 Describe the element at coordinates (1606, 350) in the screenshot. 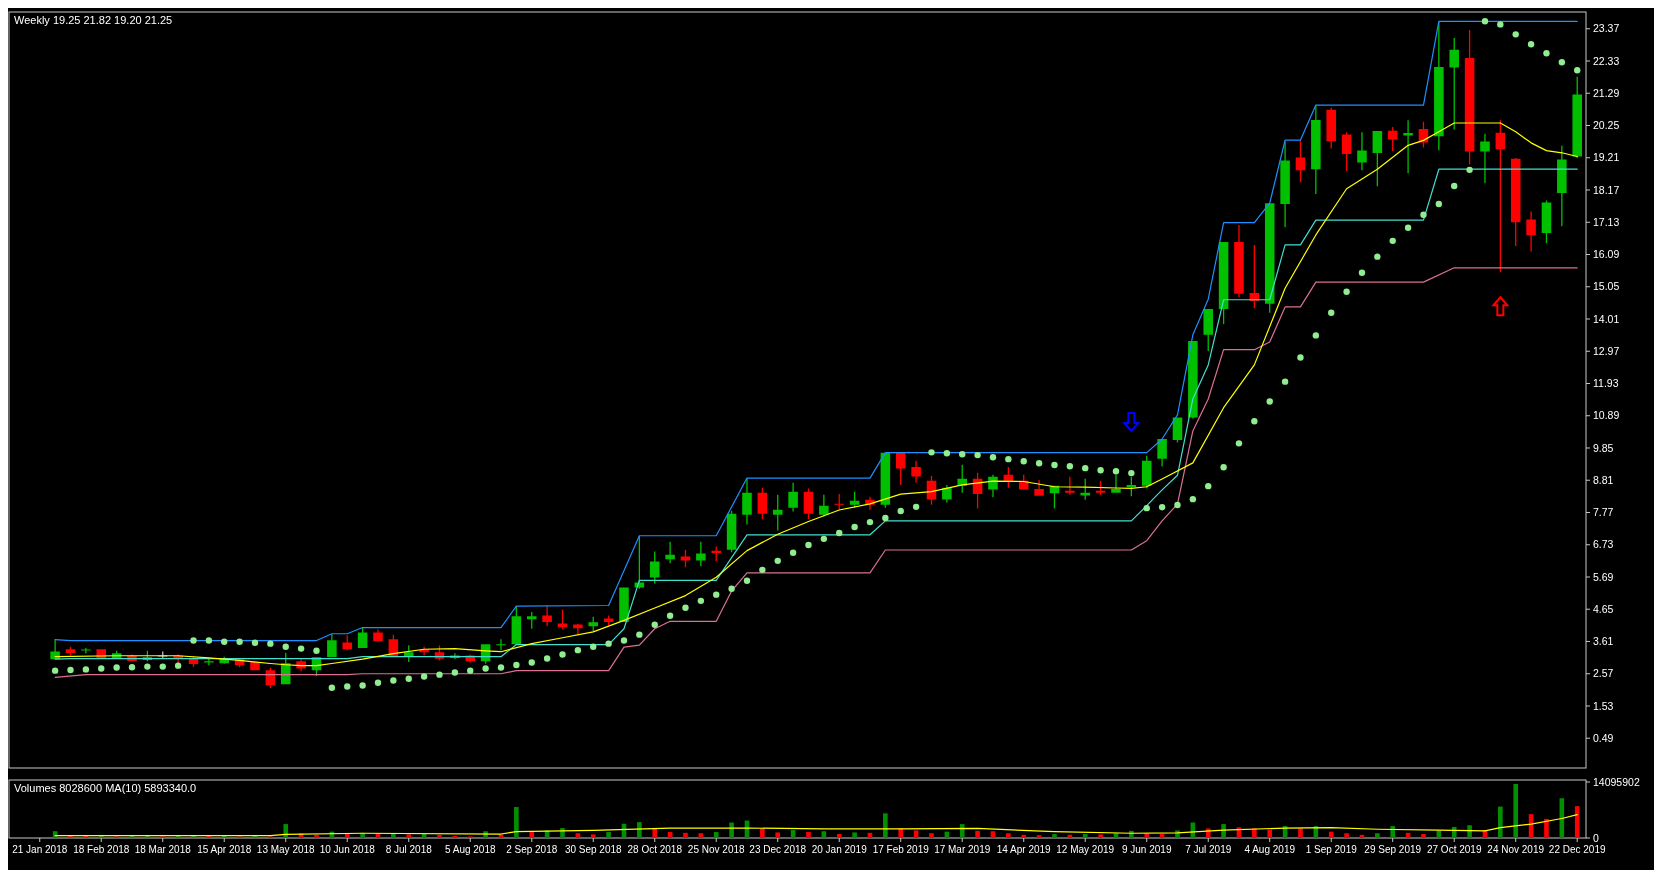

I see `y-tick-label: 12.97` at that location.